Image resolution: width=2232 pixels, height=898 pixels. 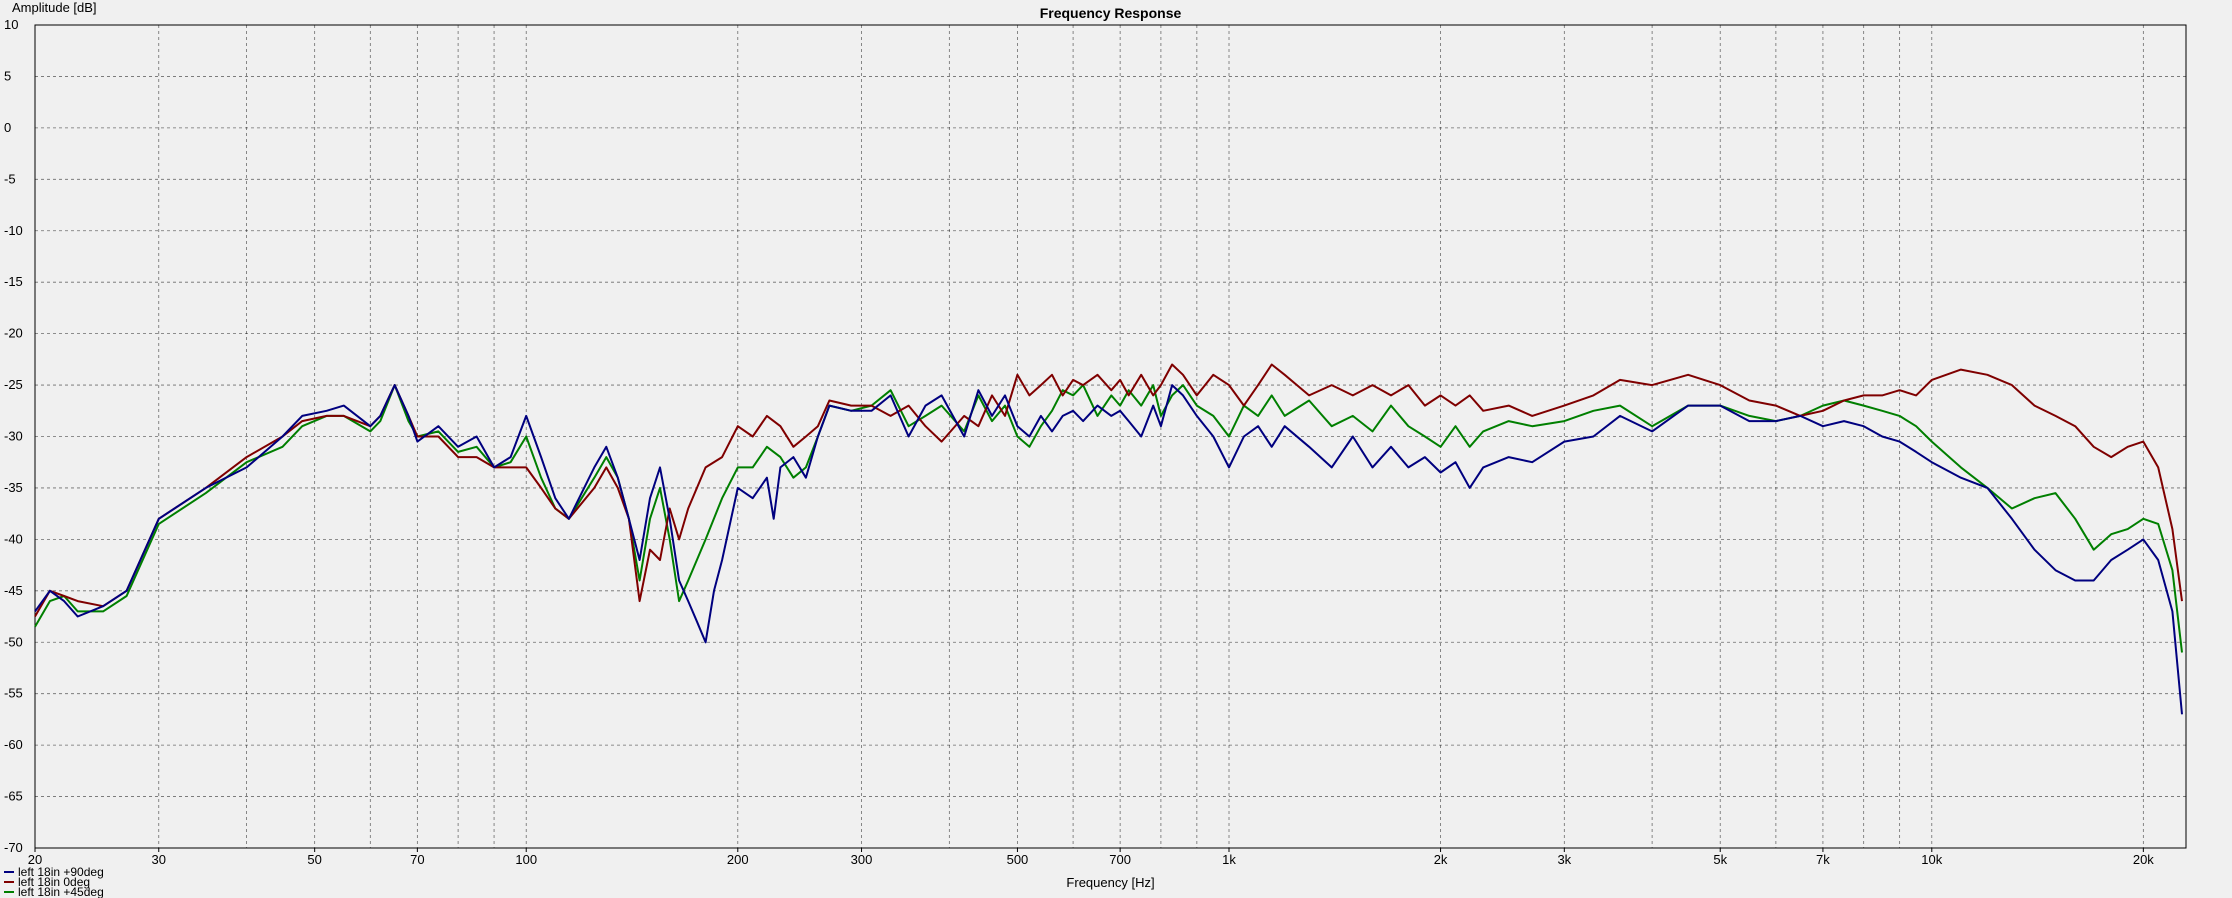 I want to click on legend-entry: left 18in 0deg, so click(x=54, y=882).